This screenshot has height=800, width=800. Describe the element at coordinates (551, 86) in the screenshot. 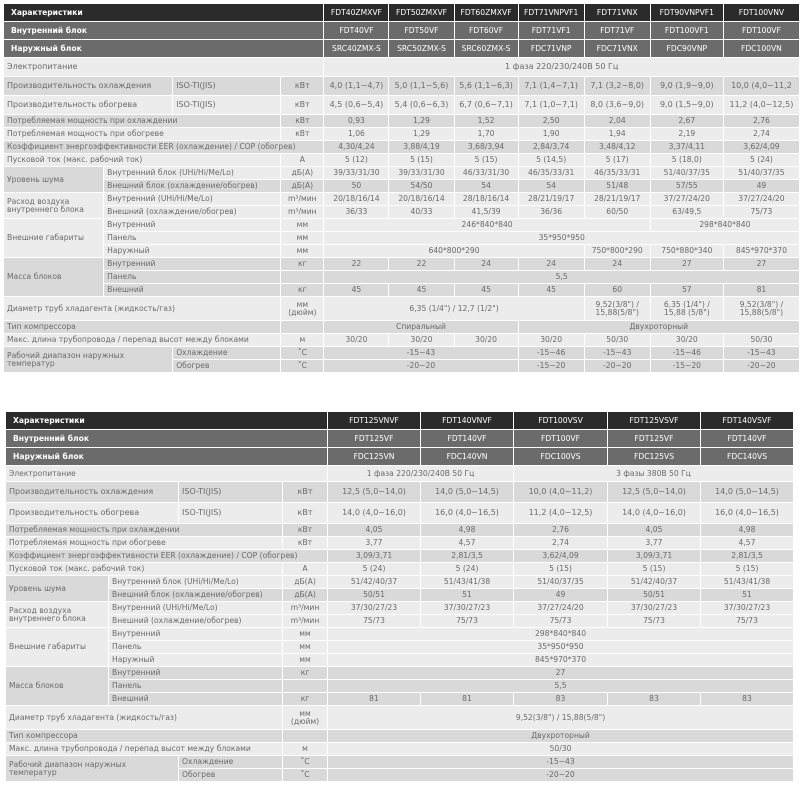

I see `value-cell: 7,1 (1,4~7,1)` at that location.